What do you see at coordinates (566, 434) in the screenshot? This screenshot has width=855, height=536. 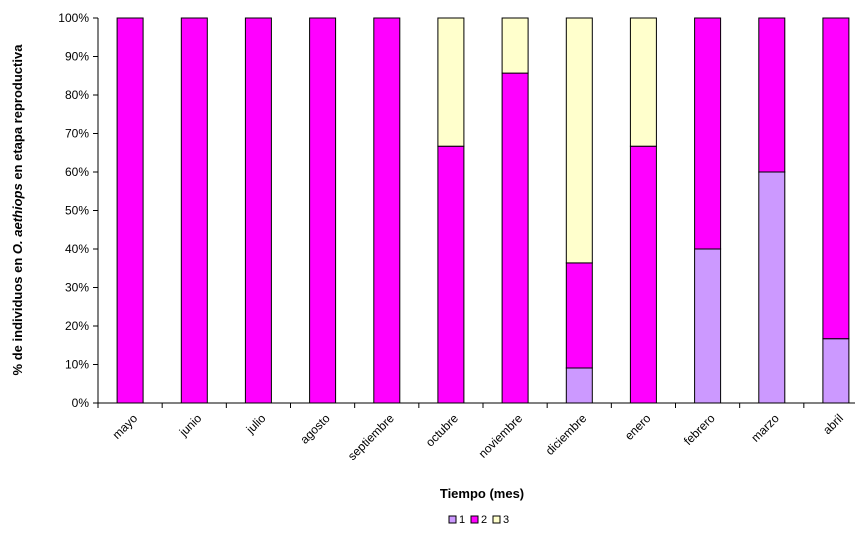 I see `x-tick-label: diciembre` at bounding box center [566, 434].